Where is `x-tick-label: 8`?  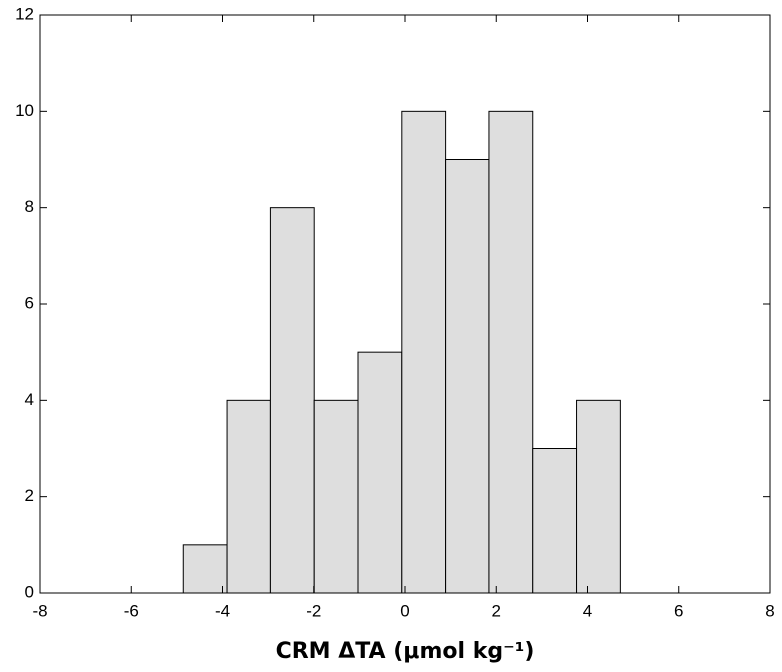
x-tick-label: 8 is located at coordinates (769, 610).